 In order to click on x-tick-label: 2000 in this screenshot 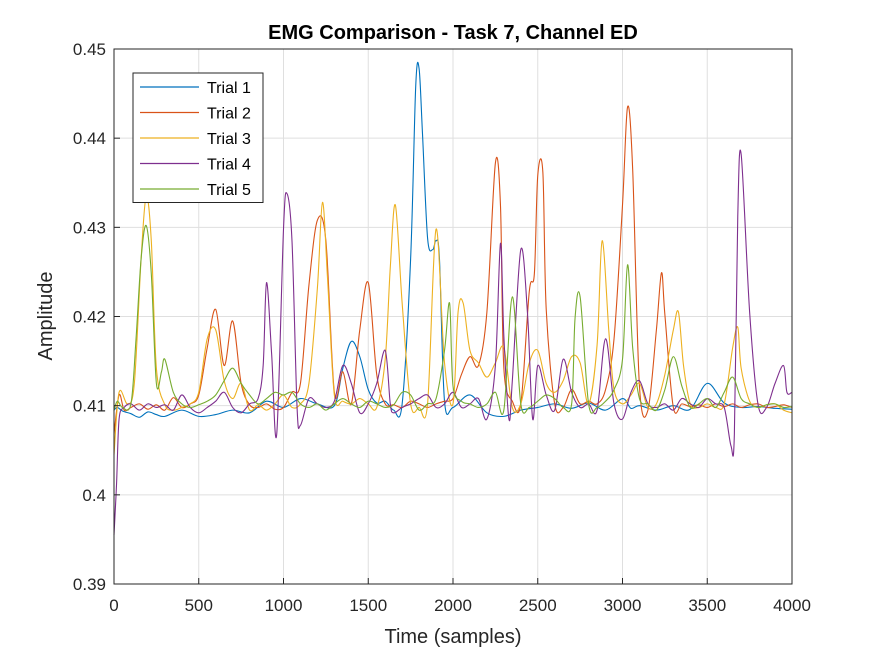, I will do `click(453, 605)`.